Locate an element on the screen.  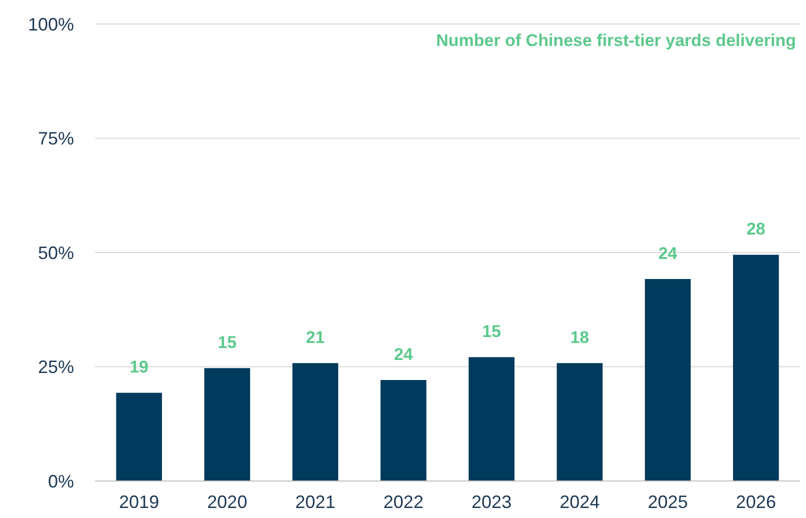
annotation: 28 is located at coordinates (756, 229).